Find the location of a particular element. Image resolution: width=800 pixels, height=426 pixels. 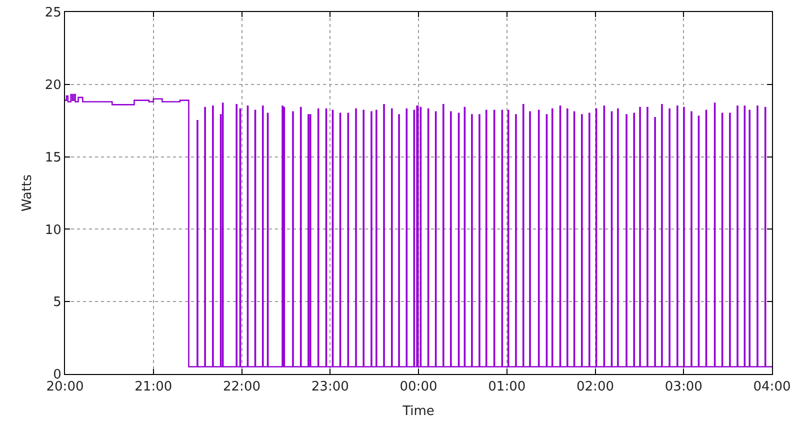

x-tick-label: 04:00 is located at coordinates (772, 387).